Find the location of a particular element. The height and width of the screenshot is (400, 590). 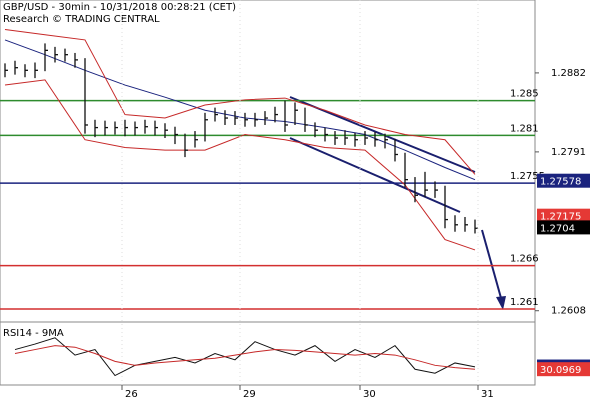

price-tag-label: 1.27175 is located at coordinates (560, 217).